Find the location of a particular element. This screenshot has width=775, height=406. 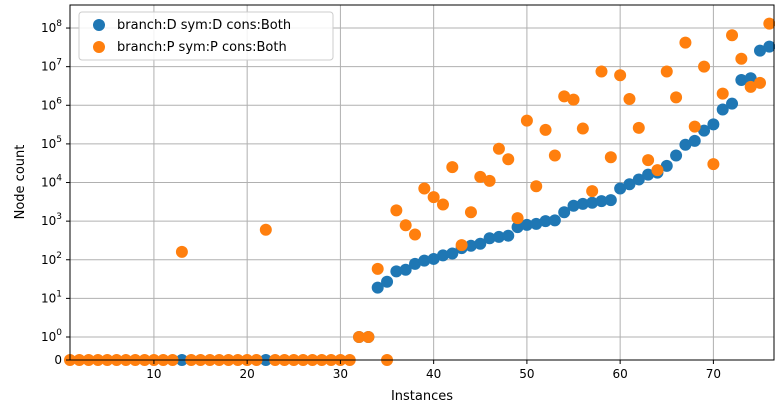

x-tick-label: 10 is located at coordinates (153, 374).